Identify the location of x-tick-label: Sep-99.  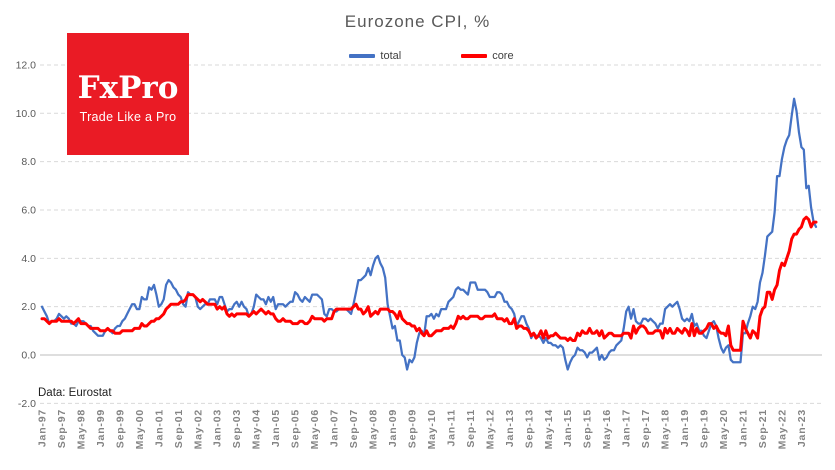
(120, 428).